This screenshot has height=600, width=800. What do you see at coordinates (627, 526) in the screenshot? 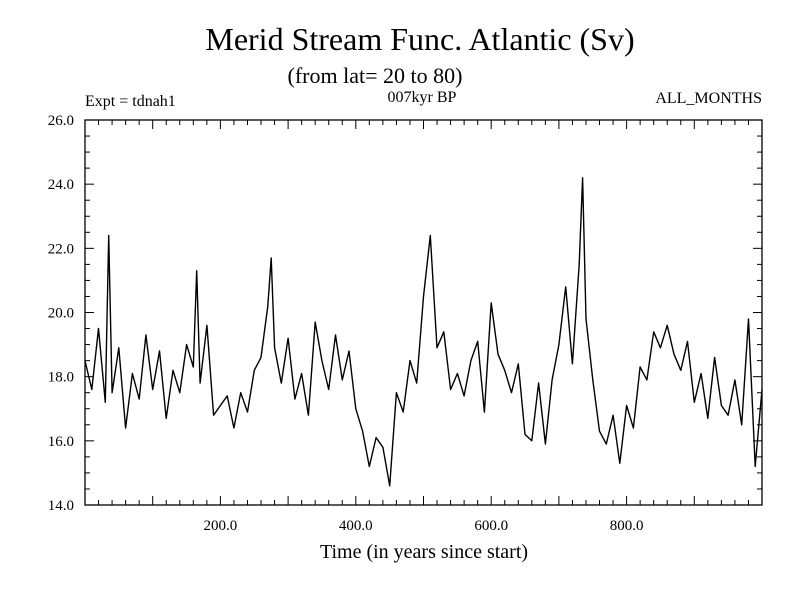
I see `x-tick-label: 800.0` at bounding box center [627, 526].